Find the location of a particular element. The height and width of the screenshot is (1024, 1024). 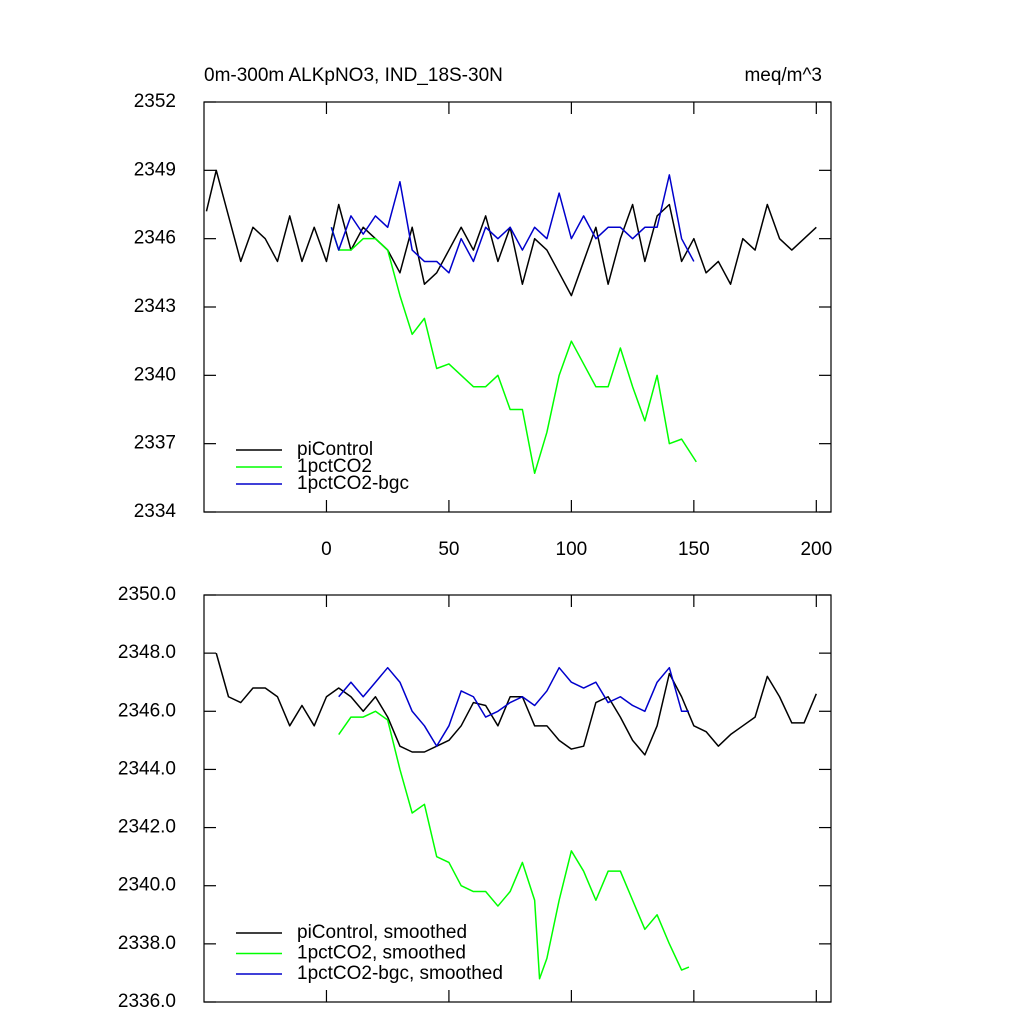

y-tick-label: 2348.0 is located at coordinates (147, 652).